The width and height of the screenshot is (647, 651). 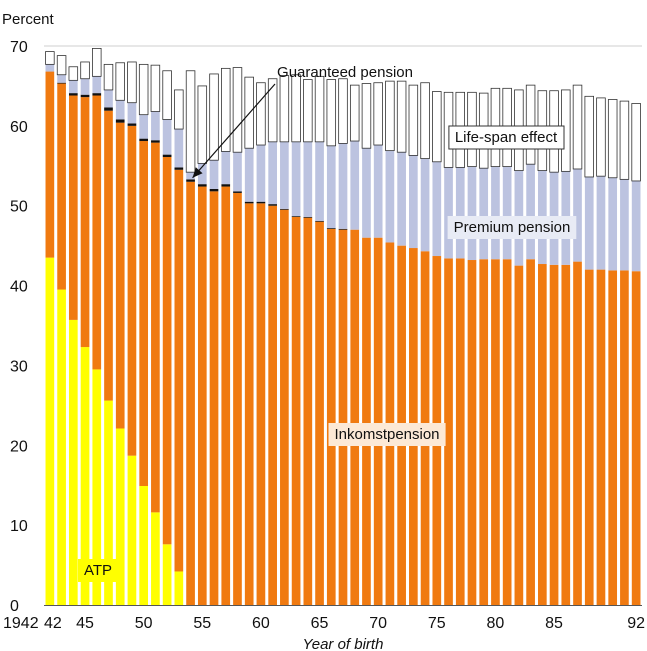 I want to click on bar-life-span-effect-1951, so click(x=155, y=88).